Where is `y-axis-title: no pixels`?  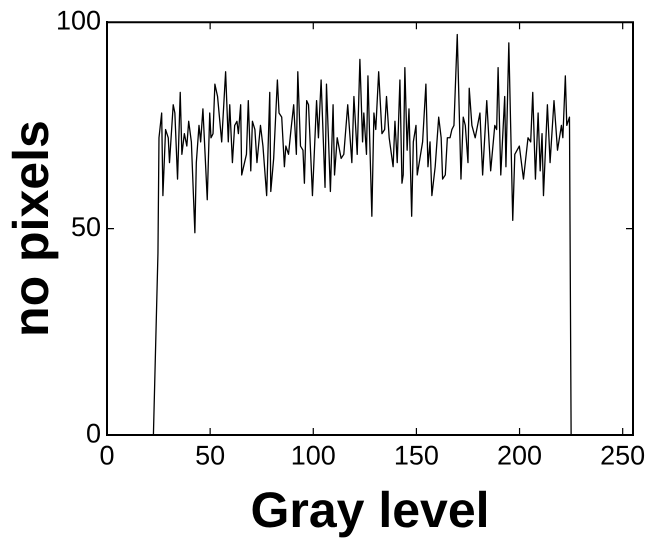
y-axis-title: no pixels is located at coordinates (30, 228).